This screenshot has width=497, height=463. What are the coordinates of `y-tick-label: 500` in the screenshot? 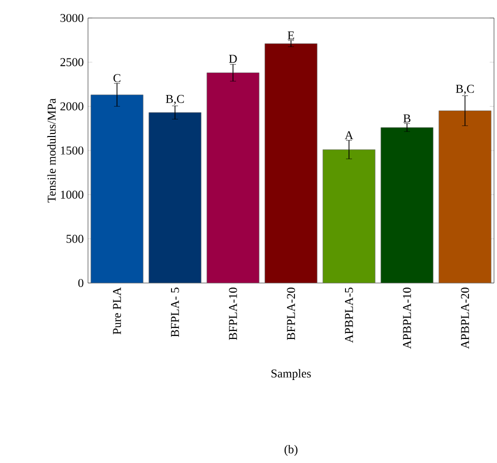 It's located at (75, 238).